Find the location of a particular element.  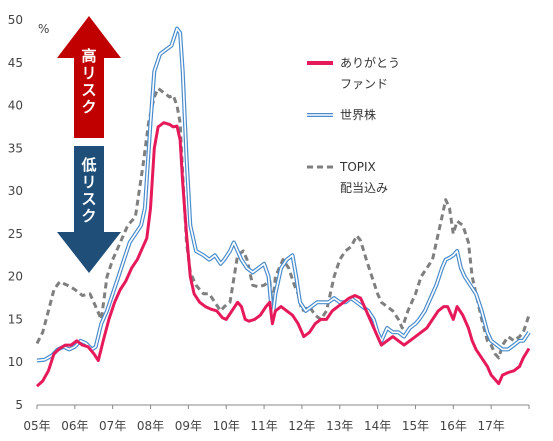

low-risk-arrow is located at coordinates (89, 209).